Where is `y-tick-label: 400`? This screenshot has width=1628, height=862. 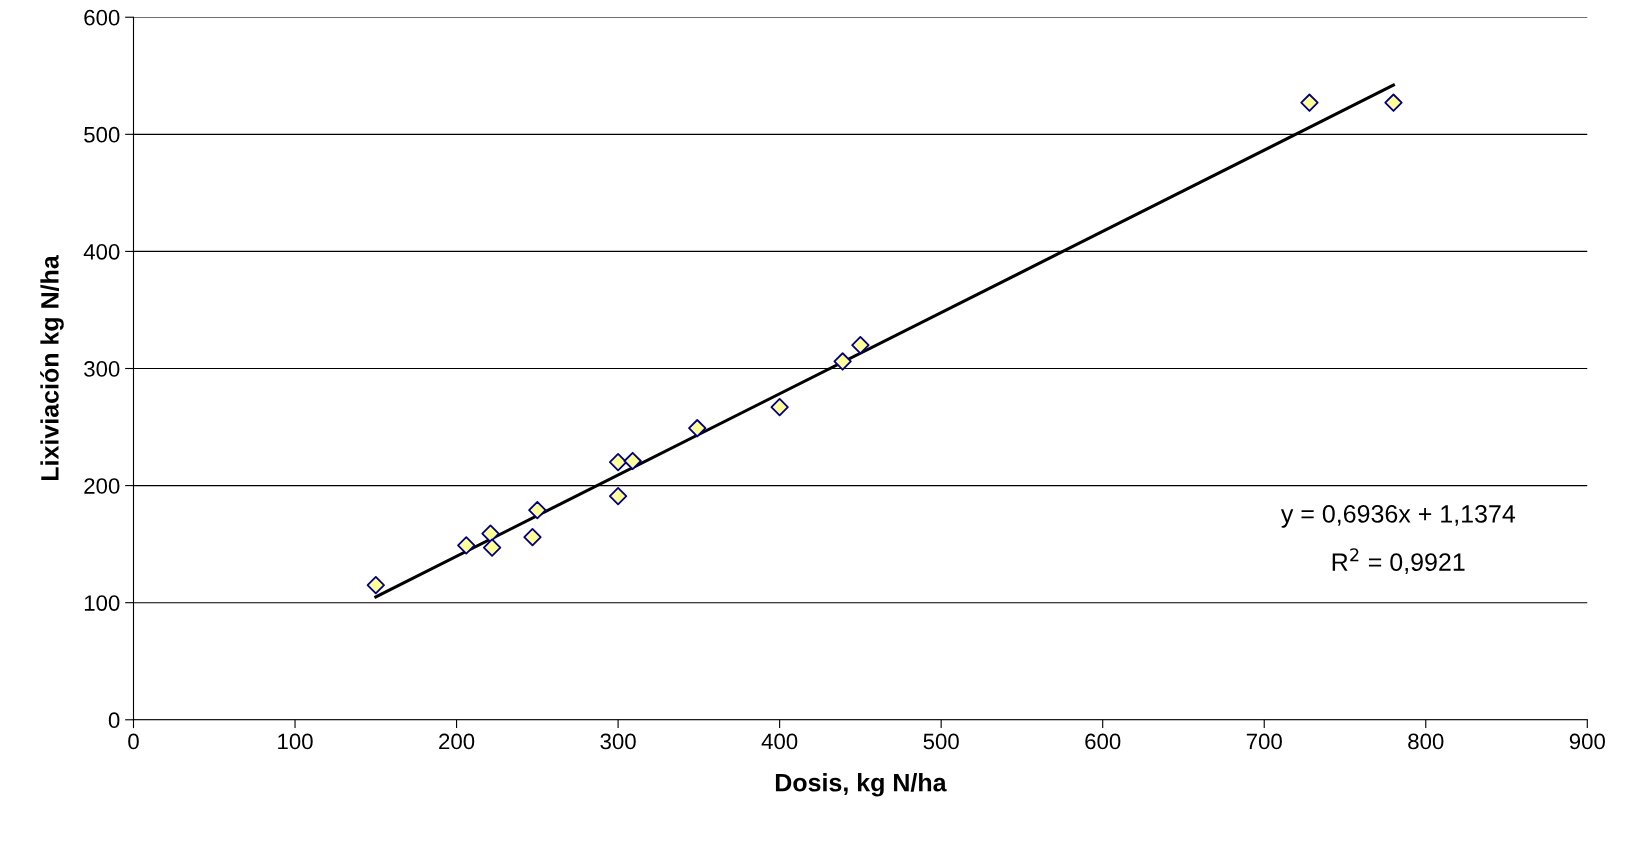
y-tick-label: 400 is located at coordinates (101, 251).